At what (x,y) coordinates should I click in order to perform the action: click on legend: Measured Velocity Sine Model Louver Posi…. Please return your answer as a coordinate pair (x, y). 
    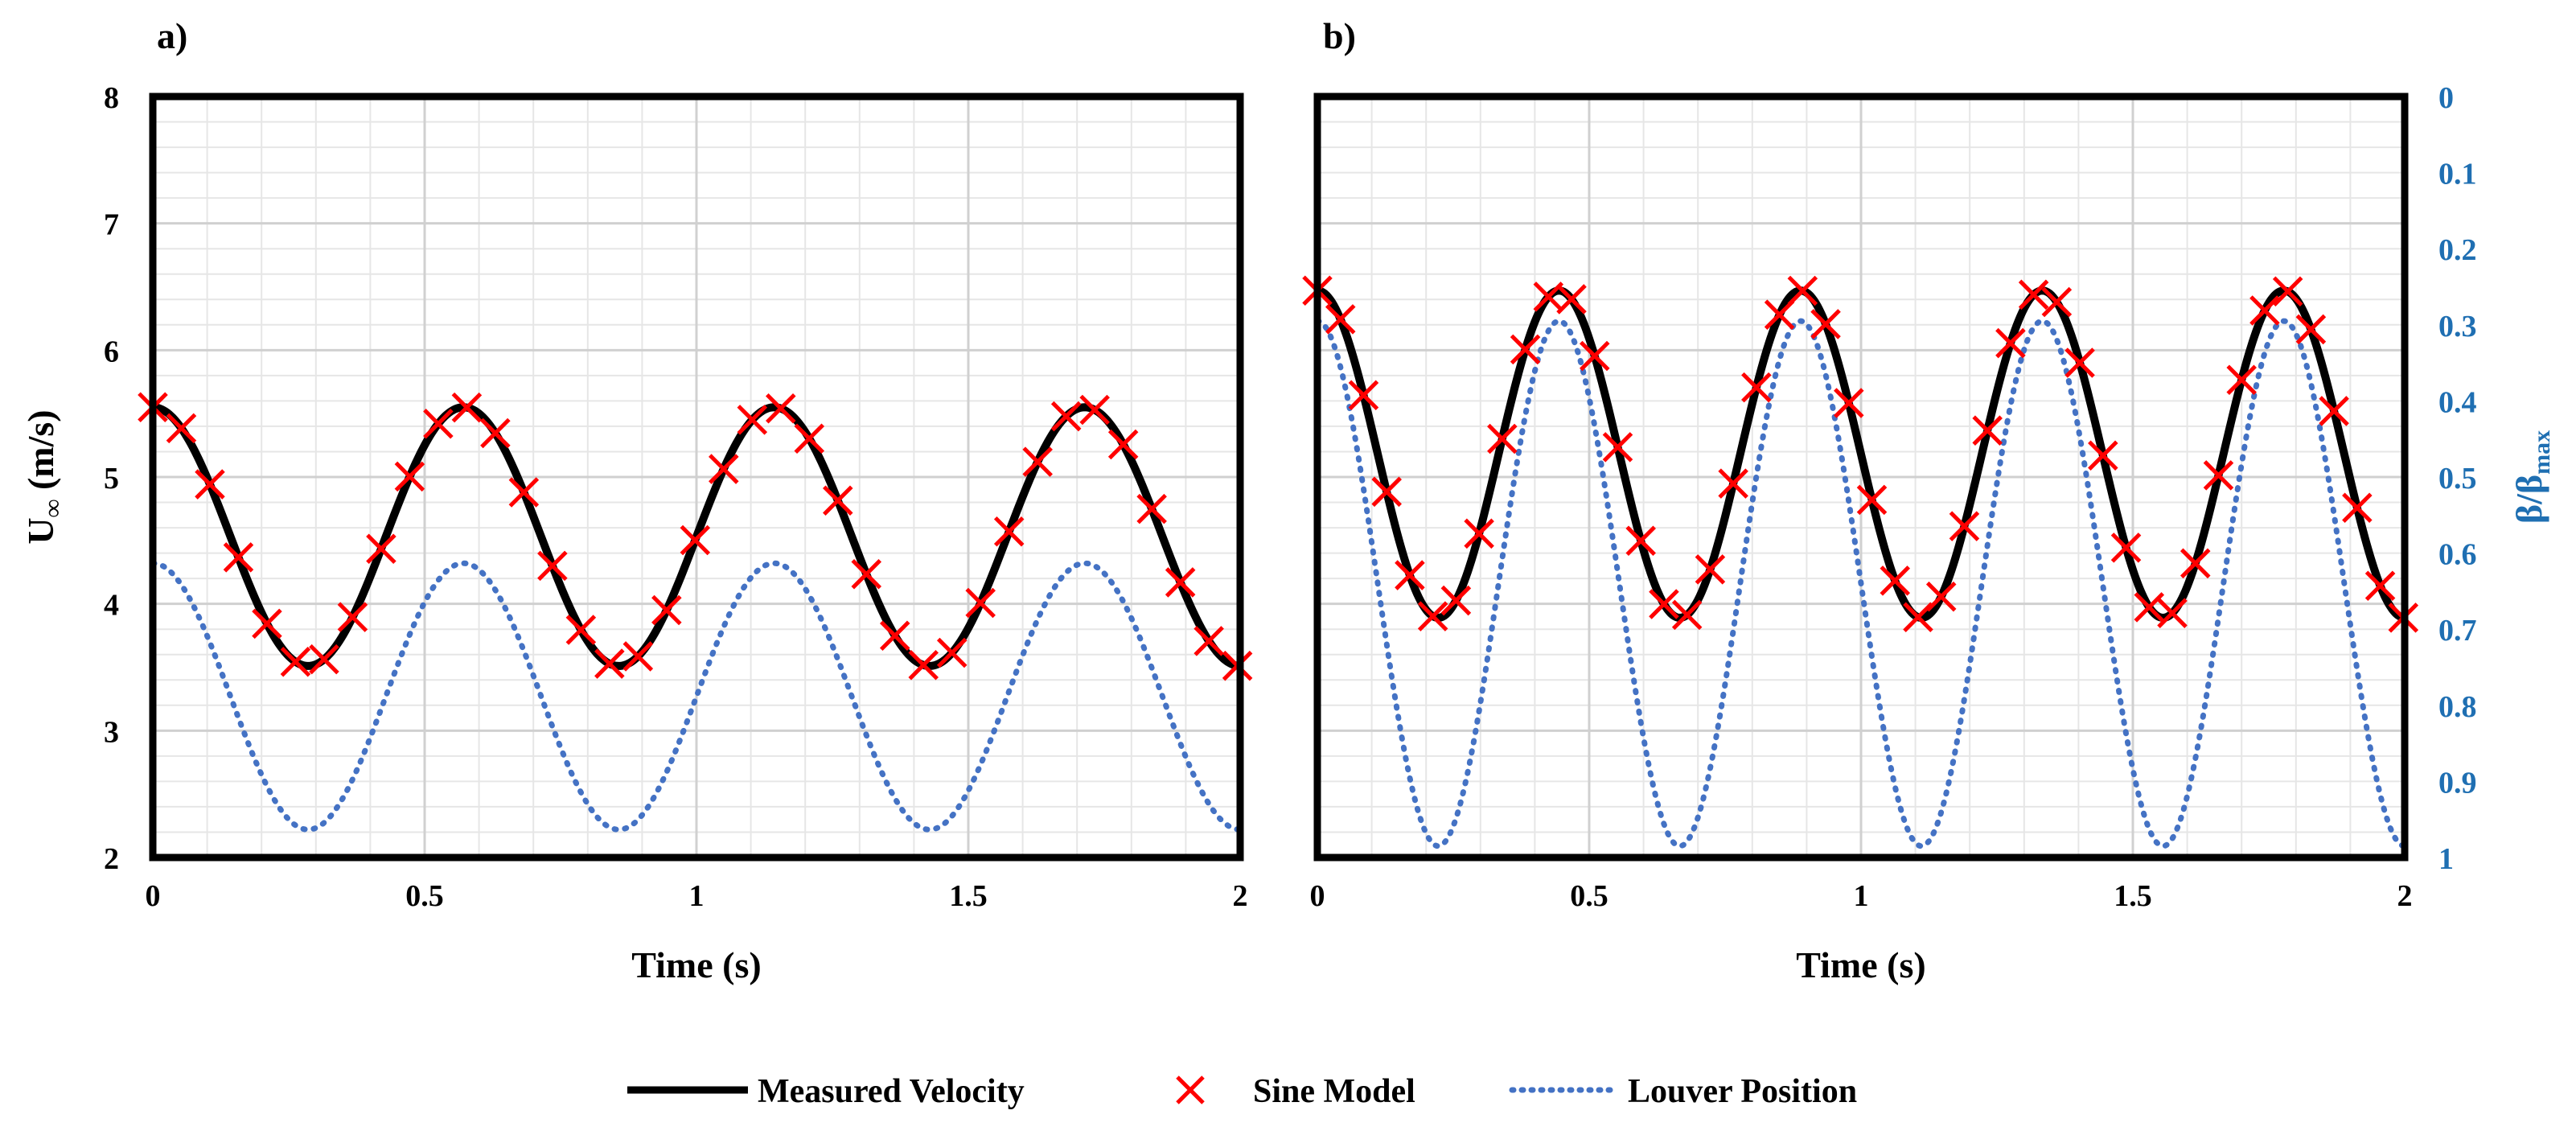
    Looking at the image, I should click on (1242, 1091).